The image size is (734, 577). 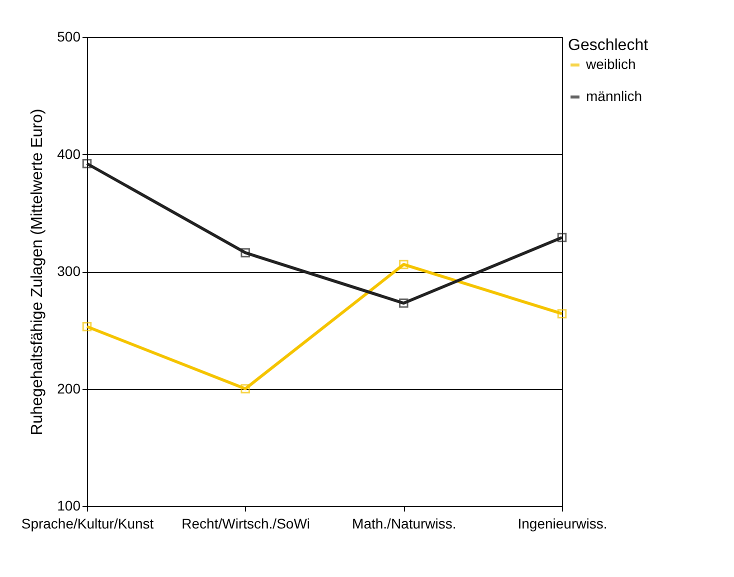 I want to click on y-tick-label: 200, so click(x=69, y=388).